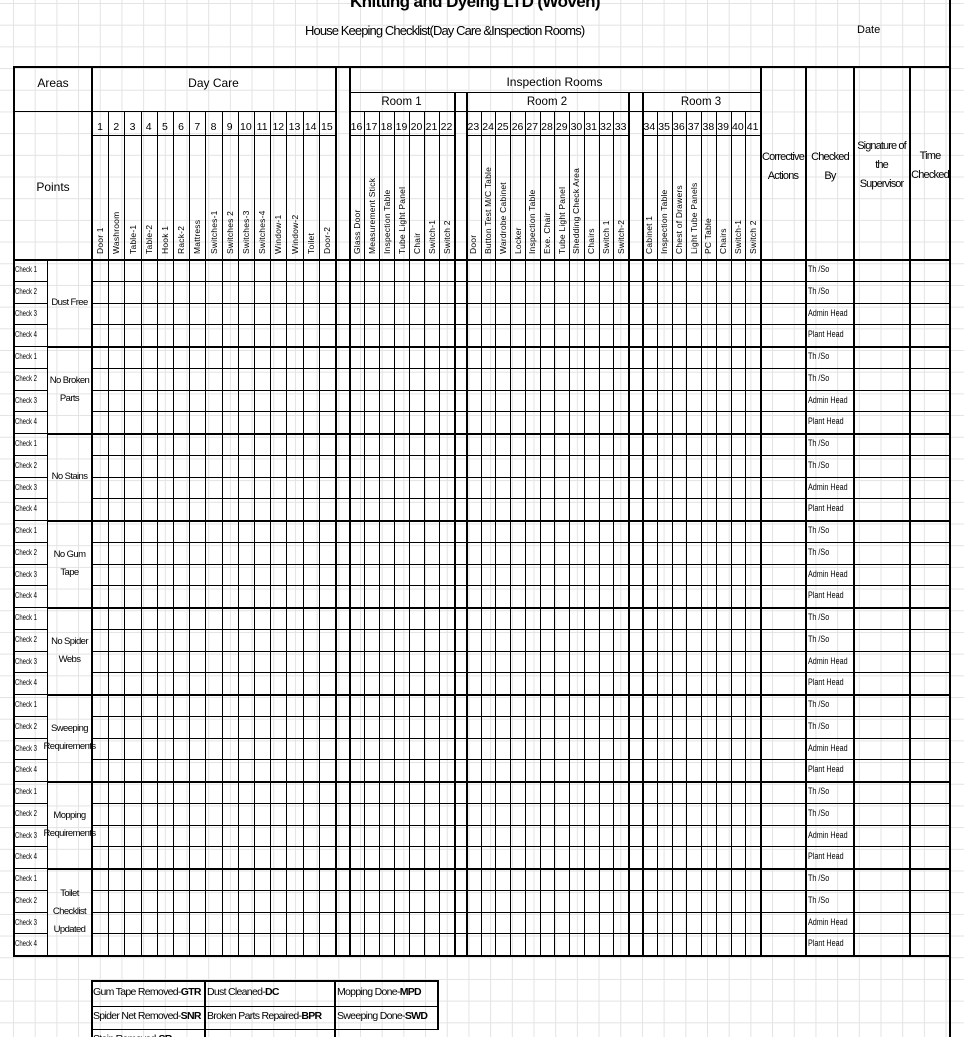  What do you see at coordinates (826, 595) in the screenshot?
I see `checked-by-value: Plant Head` at bounding box center [826, 595].